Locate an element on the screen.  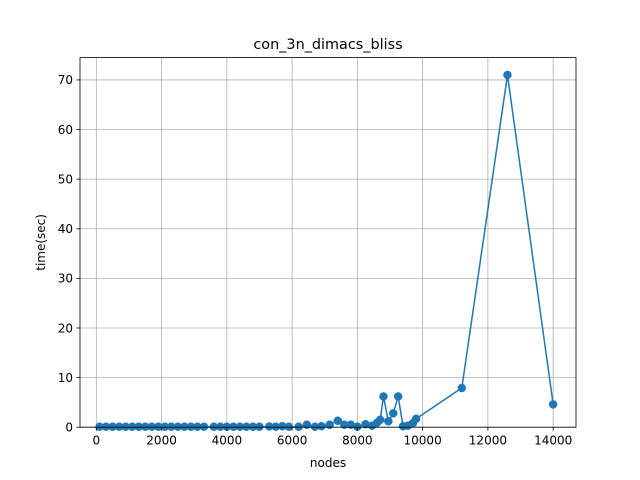
x-axis-label: nodes is located at coordinates (328, 463).